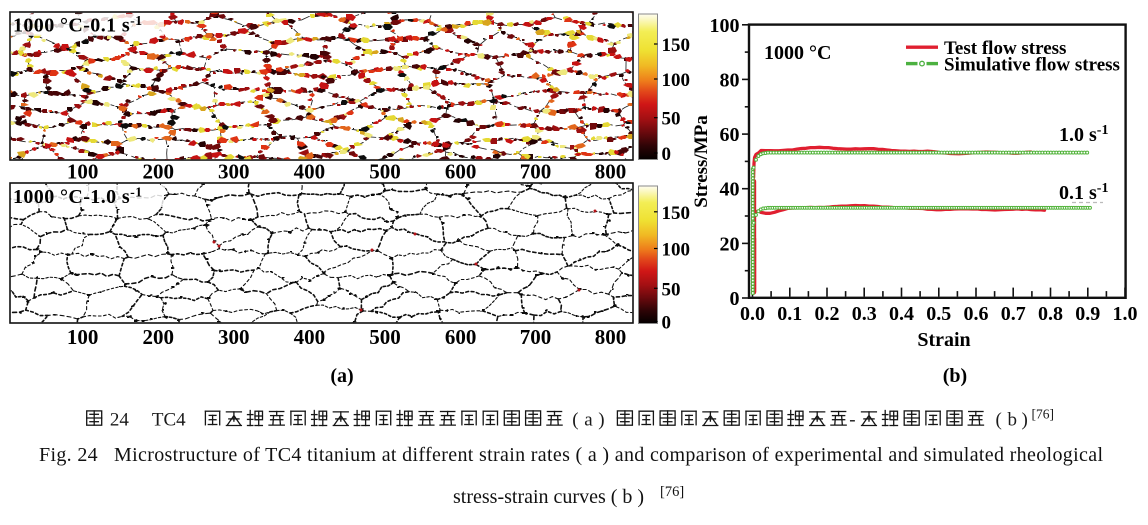 Image resolution: width=1148 pixels, height=525 pixels. I want to click on svg-text: 1000 °C-1.0 s-1, so click(78, 197).